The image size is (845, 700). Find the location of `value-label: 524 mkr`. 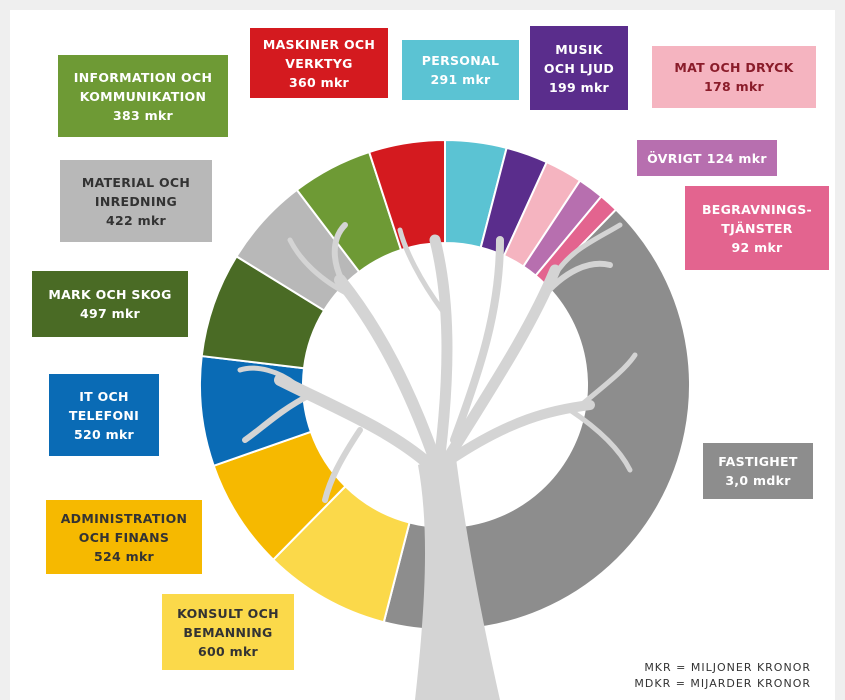

value-label: 524 mkr is located at coordinates (124, 556).